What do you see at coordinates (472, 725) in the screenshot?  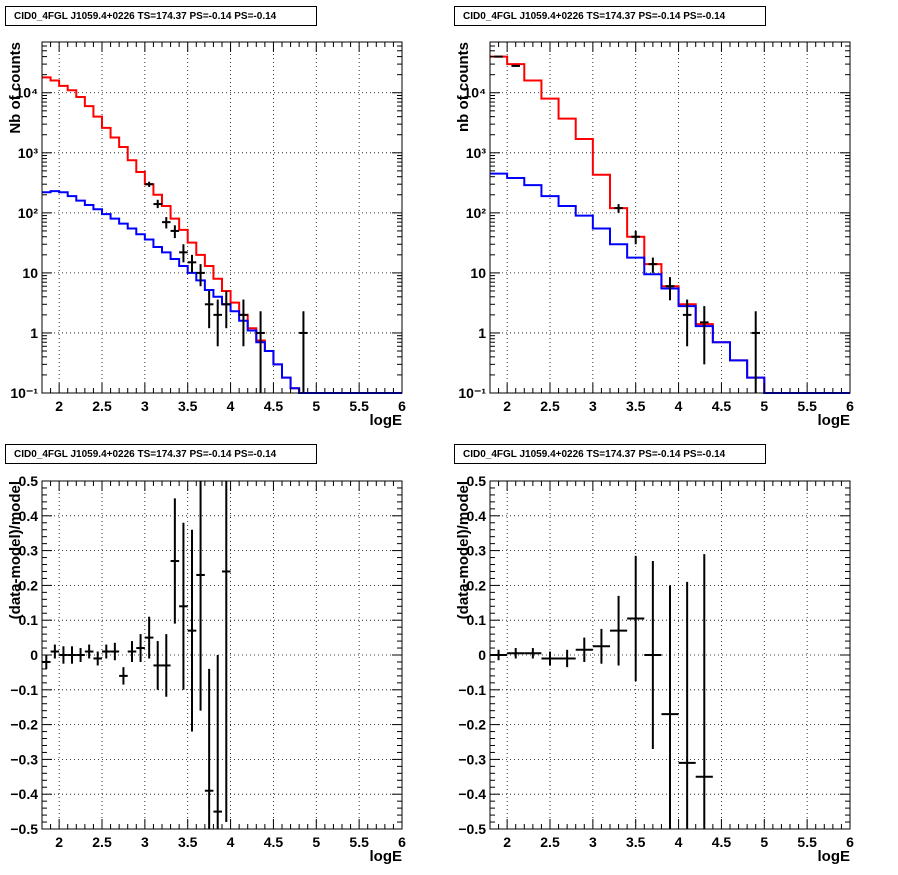 I see `y-tick-label: −0.2` at bounding box center [472, 725].